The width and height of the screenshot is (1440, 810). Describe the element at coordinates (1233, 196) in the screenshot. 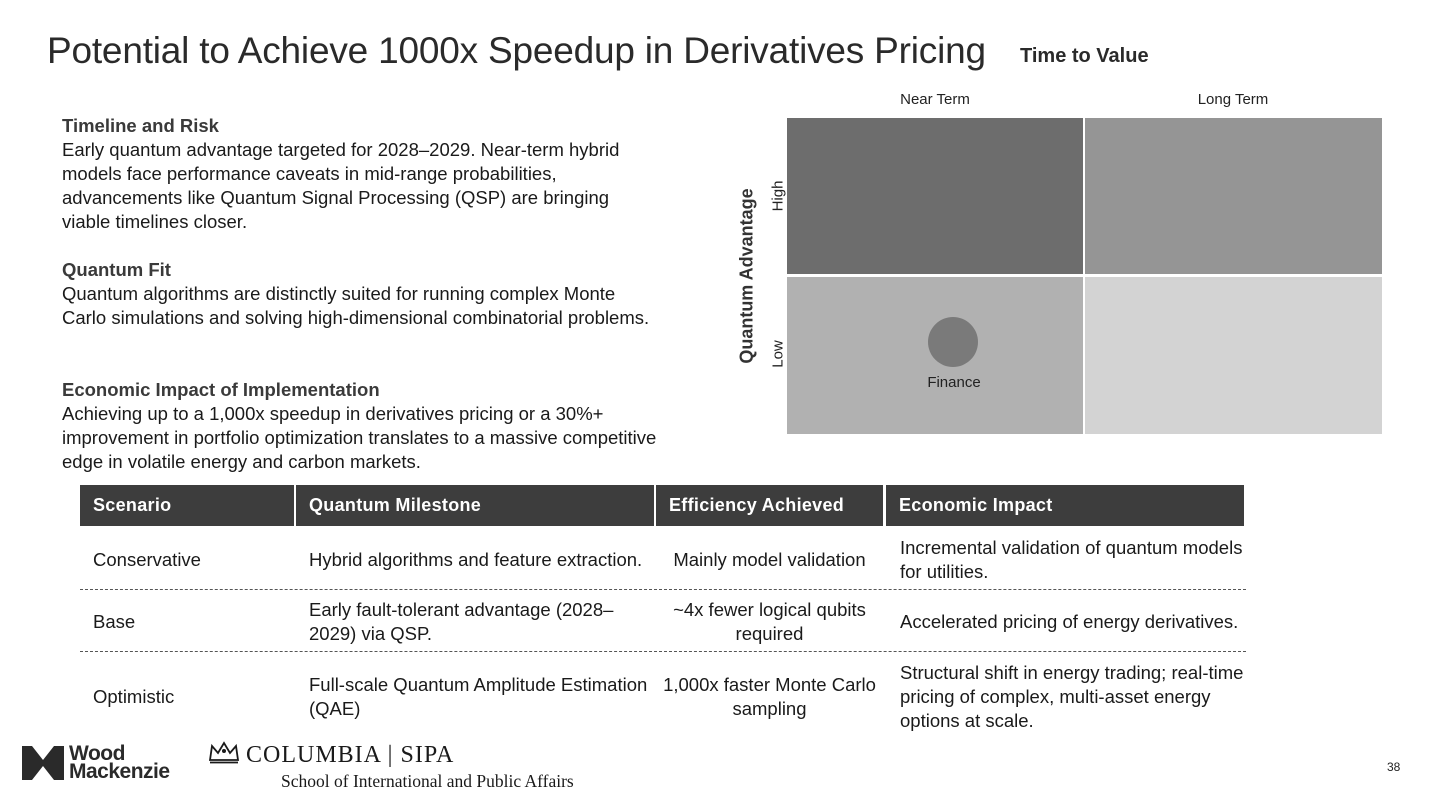

I see `matrix-cell-high-long` at that location.